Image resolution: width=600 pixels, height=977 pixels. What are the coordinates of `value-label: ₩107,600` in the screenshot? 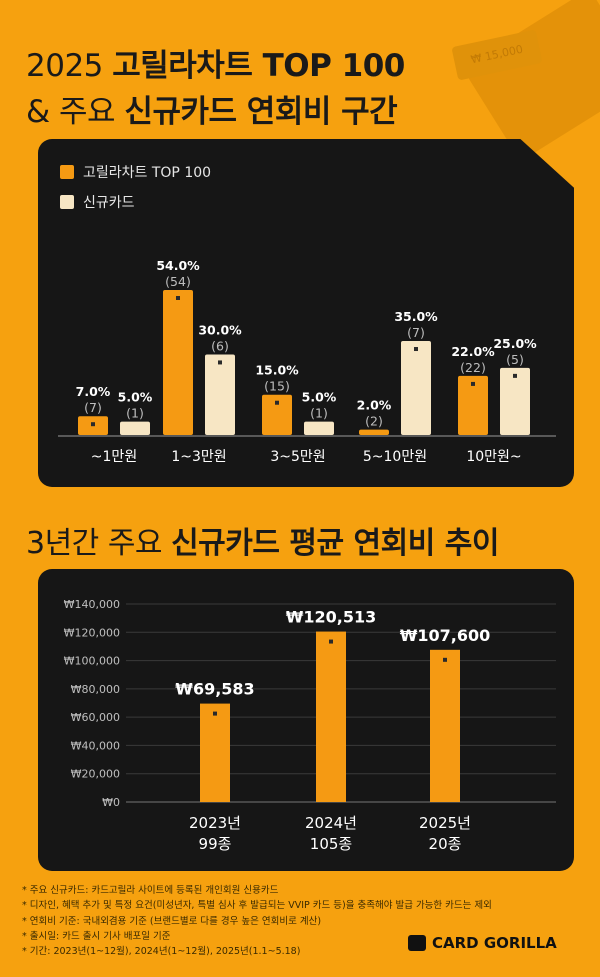 It's located at (445, 635).